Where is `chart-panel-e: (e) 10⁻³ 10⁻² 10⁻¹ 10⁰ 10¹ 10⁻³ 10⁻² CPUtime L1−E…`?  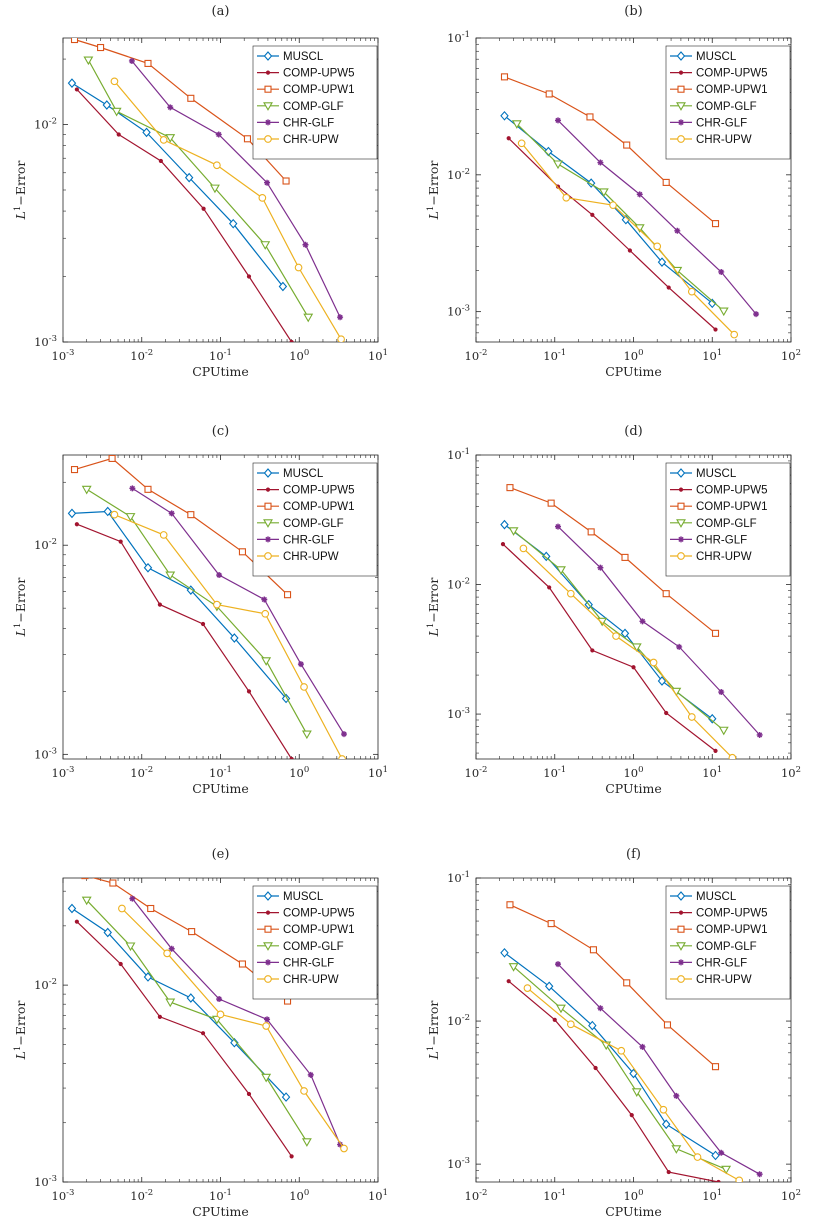
chart-panel-e: (e) 10⁻³ 10⁻² 10⁻¹ 10⁰ 10¹ 10⁻³ 10⁻² CPUtime L1−E… is located at coordinates (200, 1033).